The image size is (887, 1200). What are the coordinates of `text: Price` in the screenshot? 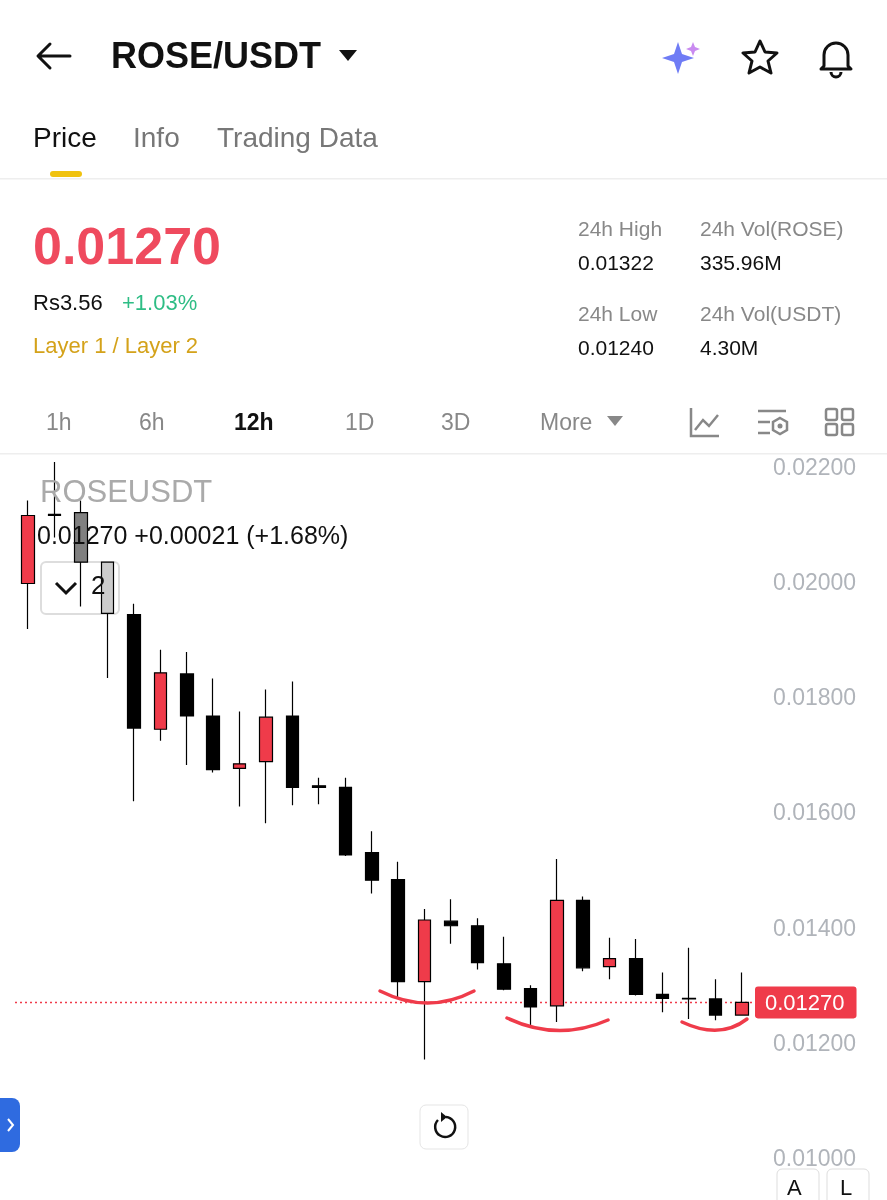 It's located at (65, 137).